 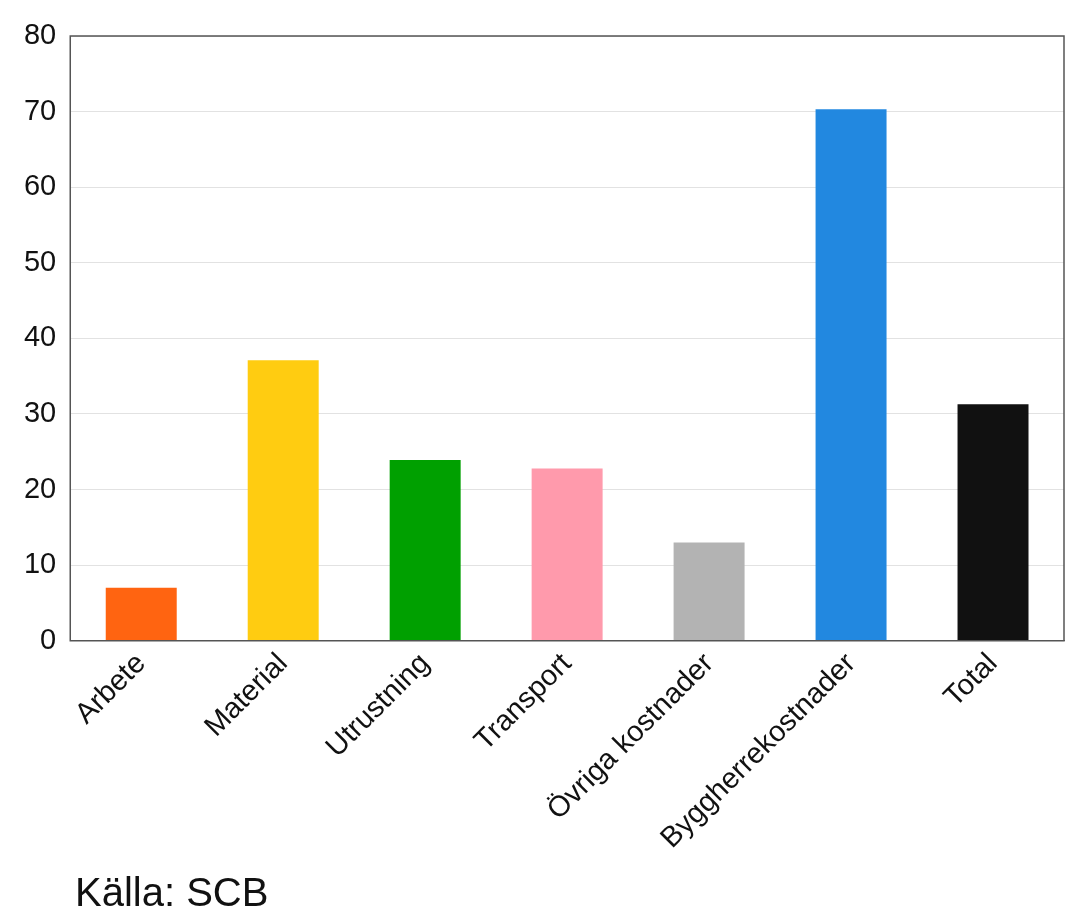 I want to click on y-tick-label: 70, so click(x=40, y=109).